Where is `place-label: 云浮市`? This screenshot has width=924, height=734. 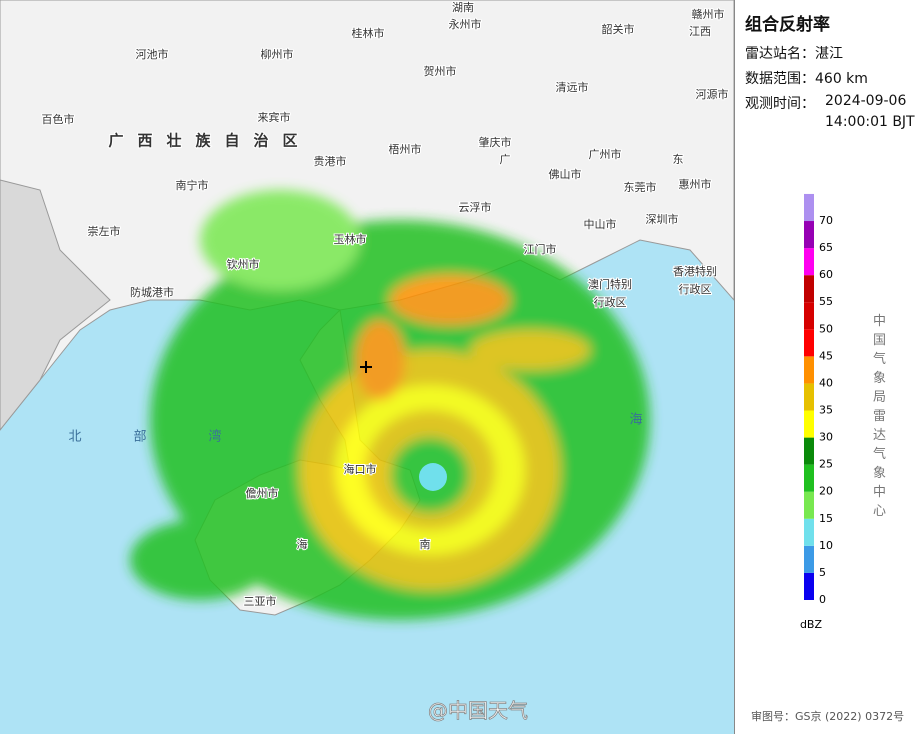
place-label: 云浮市 is located at coordinates (475, 207).